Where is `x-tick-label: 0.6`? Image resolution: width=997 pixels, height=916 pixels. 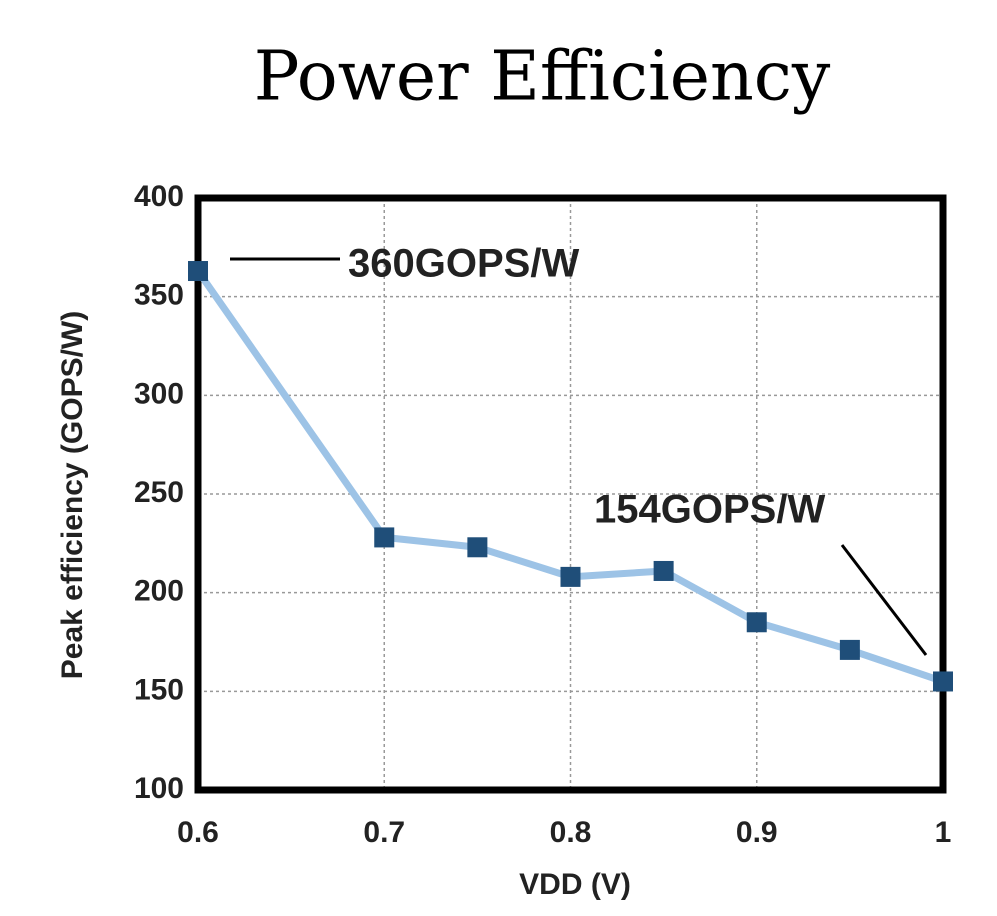 x-tick-label: 0.6 is located at coordinates (198, 832).